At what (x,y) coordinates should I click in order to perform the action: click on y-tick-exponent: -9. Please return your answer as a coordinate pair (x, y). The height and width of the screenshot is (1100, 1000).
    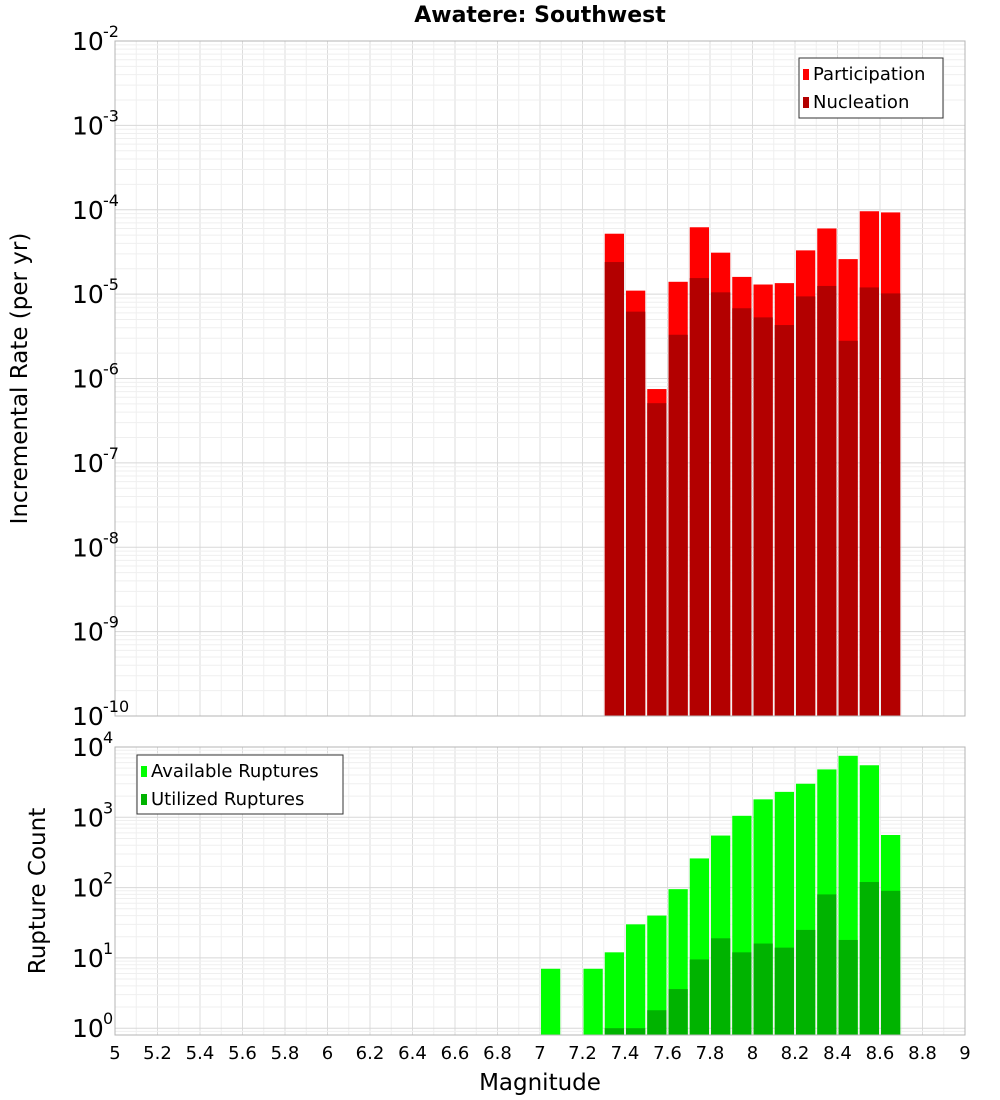
    Looking at the image, I should click on (111, 622).